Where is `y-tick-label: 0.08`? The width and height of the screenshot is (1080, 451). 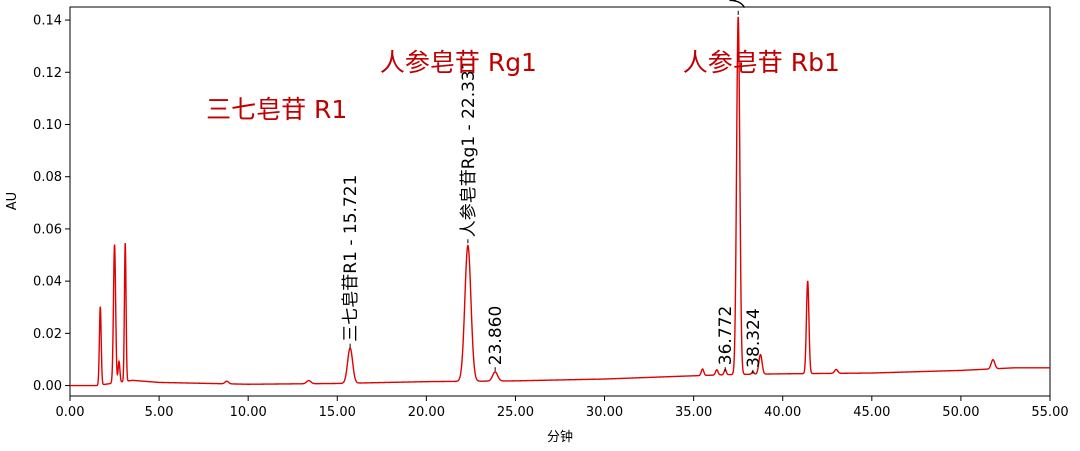
y-tick-label: 0.08 is located at coordinates (47, 177).